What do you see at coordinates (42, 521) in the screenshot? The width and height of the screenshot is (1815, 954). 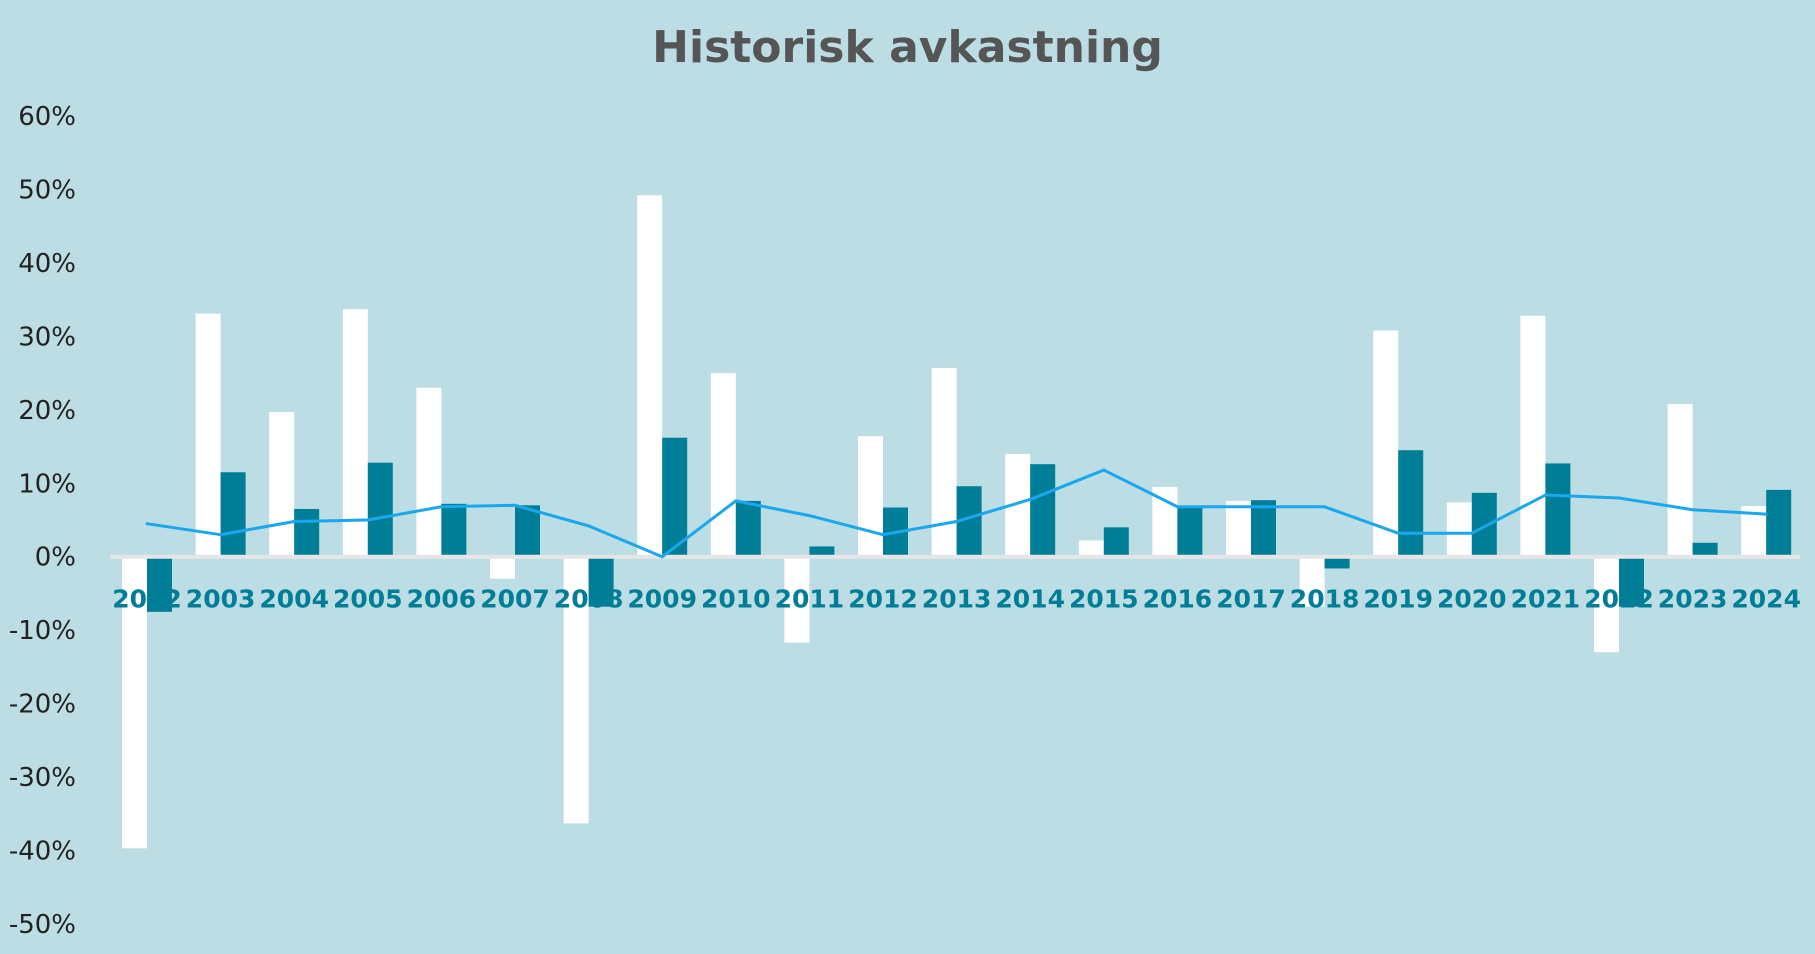 I see `y-axis: 60% 50% 40% 30% 20% 10% 0% -10% -20% -30% -40% -50%` at bounding box center [42, 521].